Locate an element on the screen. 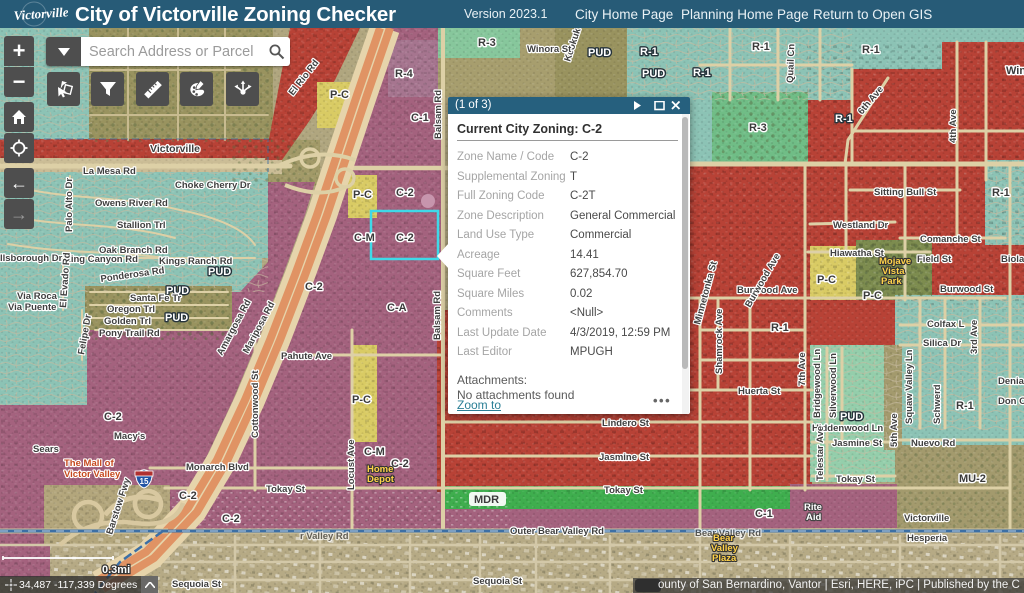 The image size is (1024, 593). svg-text: Stallion Trl is located at coordinates (141, 225).